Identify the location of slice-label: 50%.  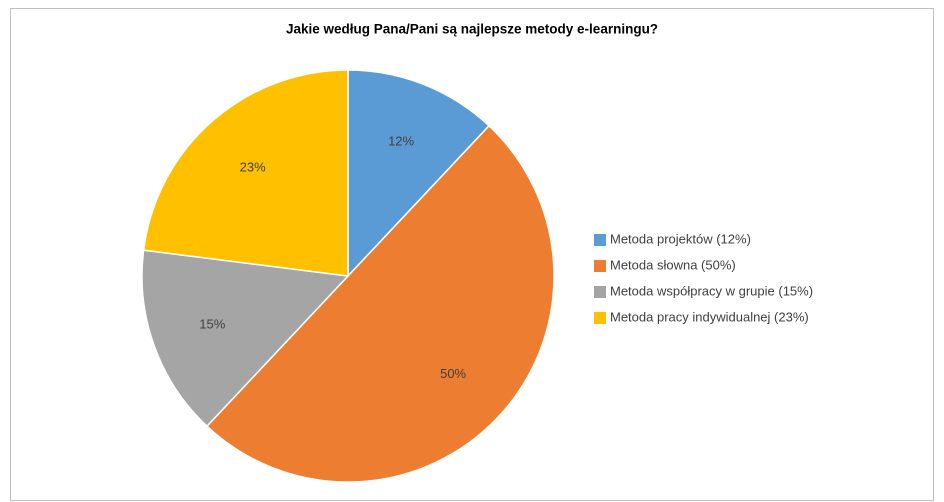
(453, 373).